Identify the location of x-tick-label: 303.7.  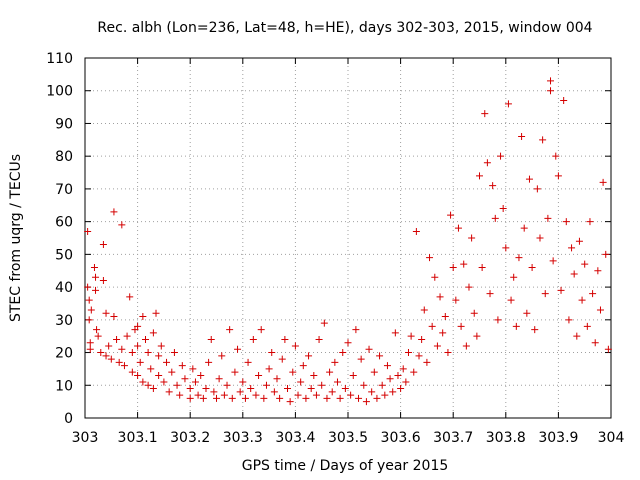
(453, 438).